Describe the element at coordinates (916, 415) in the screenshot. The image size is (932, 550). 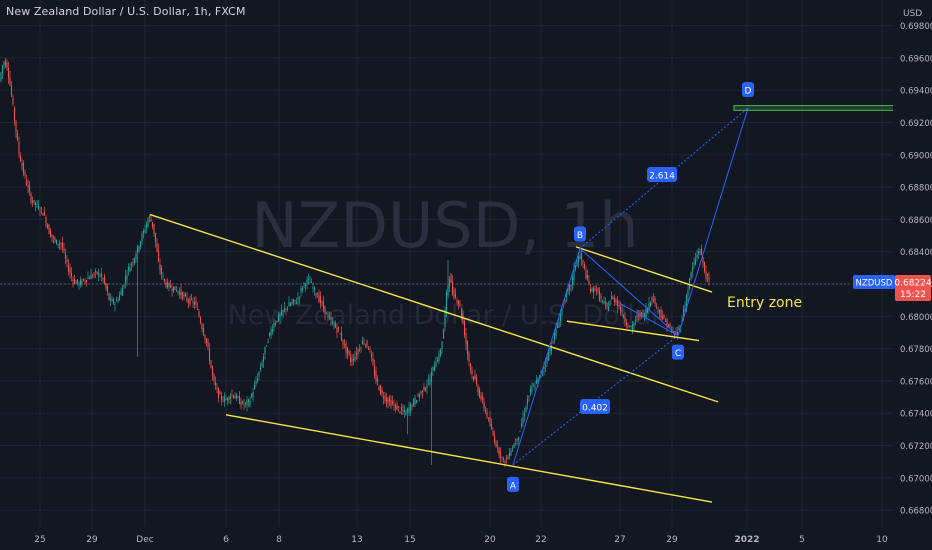
I see `price-tick-label: 0.67400` at that location.